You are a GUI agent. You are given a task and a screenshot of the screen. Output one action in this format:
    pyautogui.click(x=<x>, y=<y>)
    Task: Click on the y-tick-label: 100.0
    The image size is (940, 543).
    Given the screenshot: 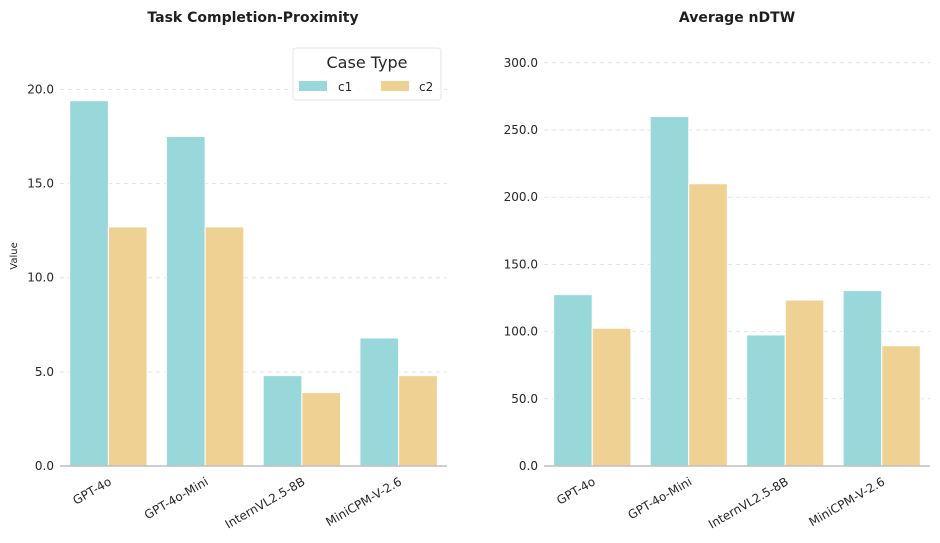 What is the action you would take?
    pyautogui.click(x=521, y=332)
    